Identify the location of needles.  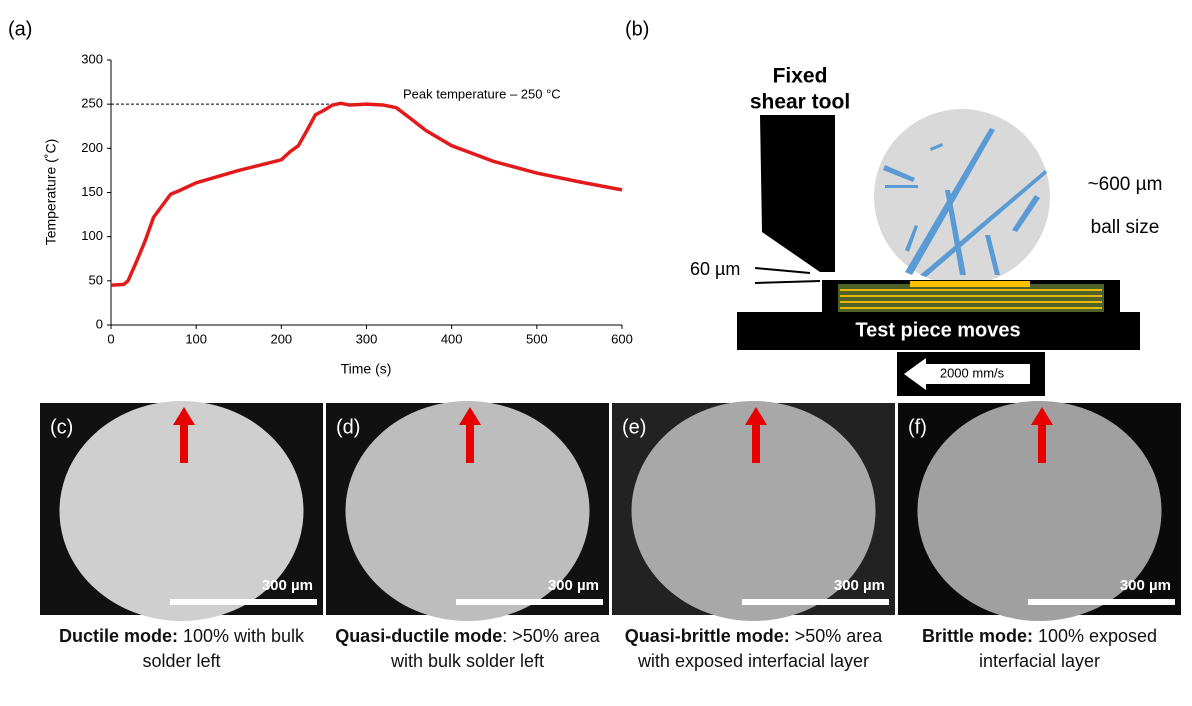
(965, 202).